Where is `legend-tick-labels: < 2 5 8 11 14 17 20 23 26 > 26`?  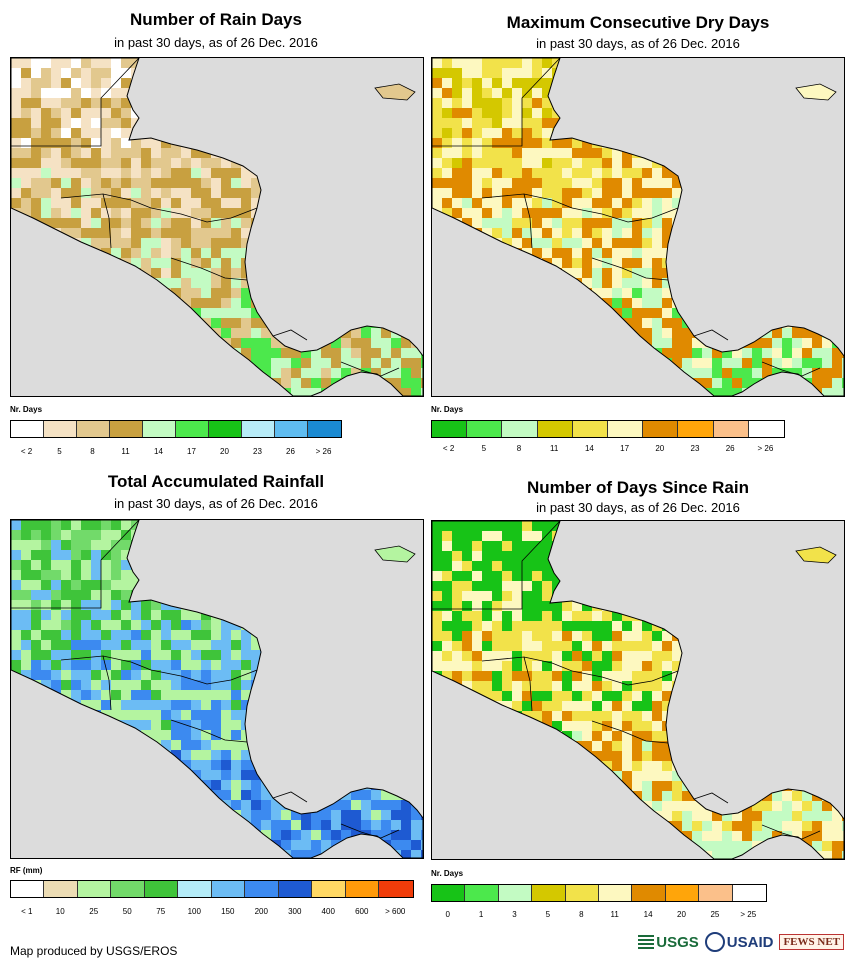
legend-tick-labels: < 2 5 8 11 14 17 20 23 26 > 26 is located at coordinates (175, 453).